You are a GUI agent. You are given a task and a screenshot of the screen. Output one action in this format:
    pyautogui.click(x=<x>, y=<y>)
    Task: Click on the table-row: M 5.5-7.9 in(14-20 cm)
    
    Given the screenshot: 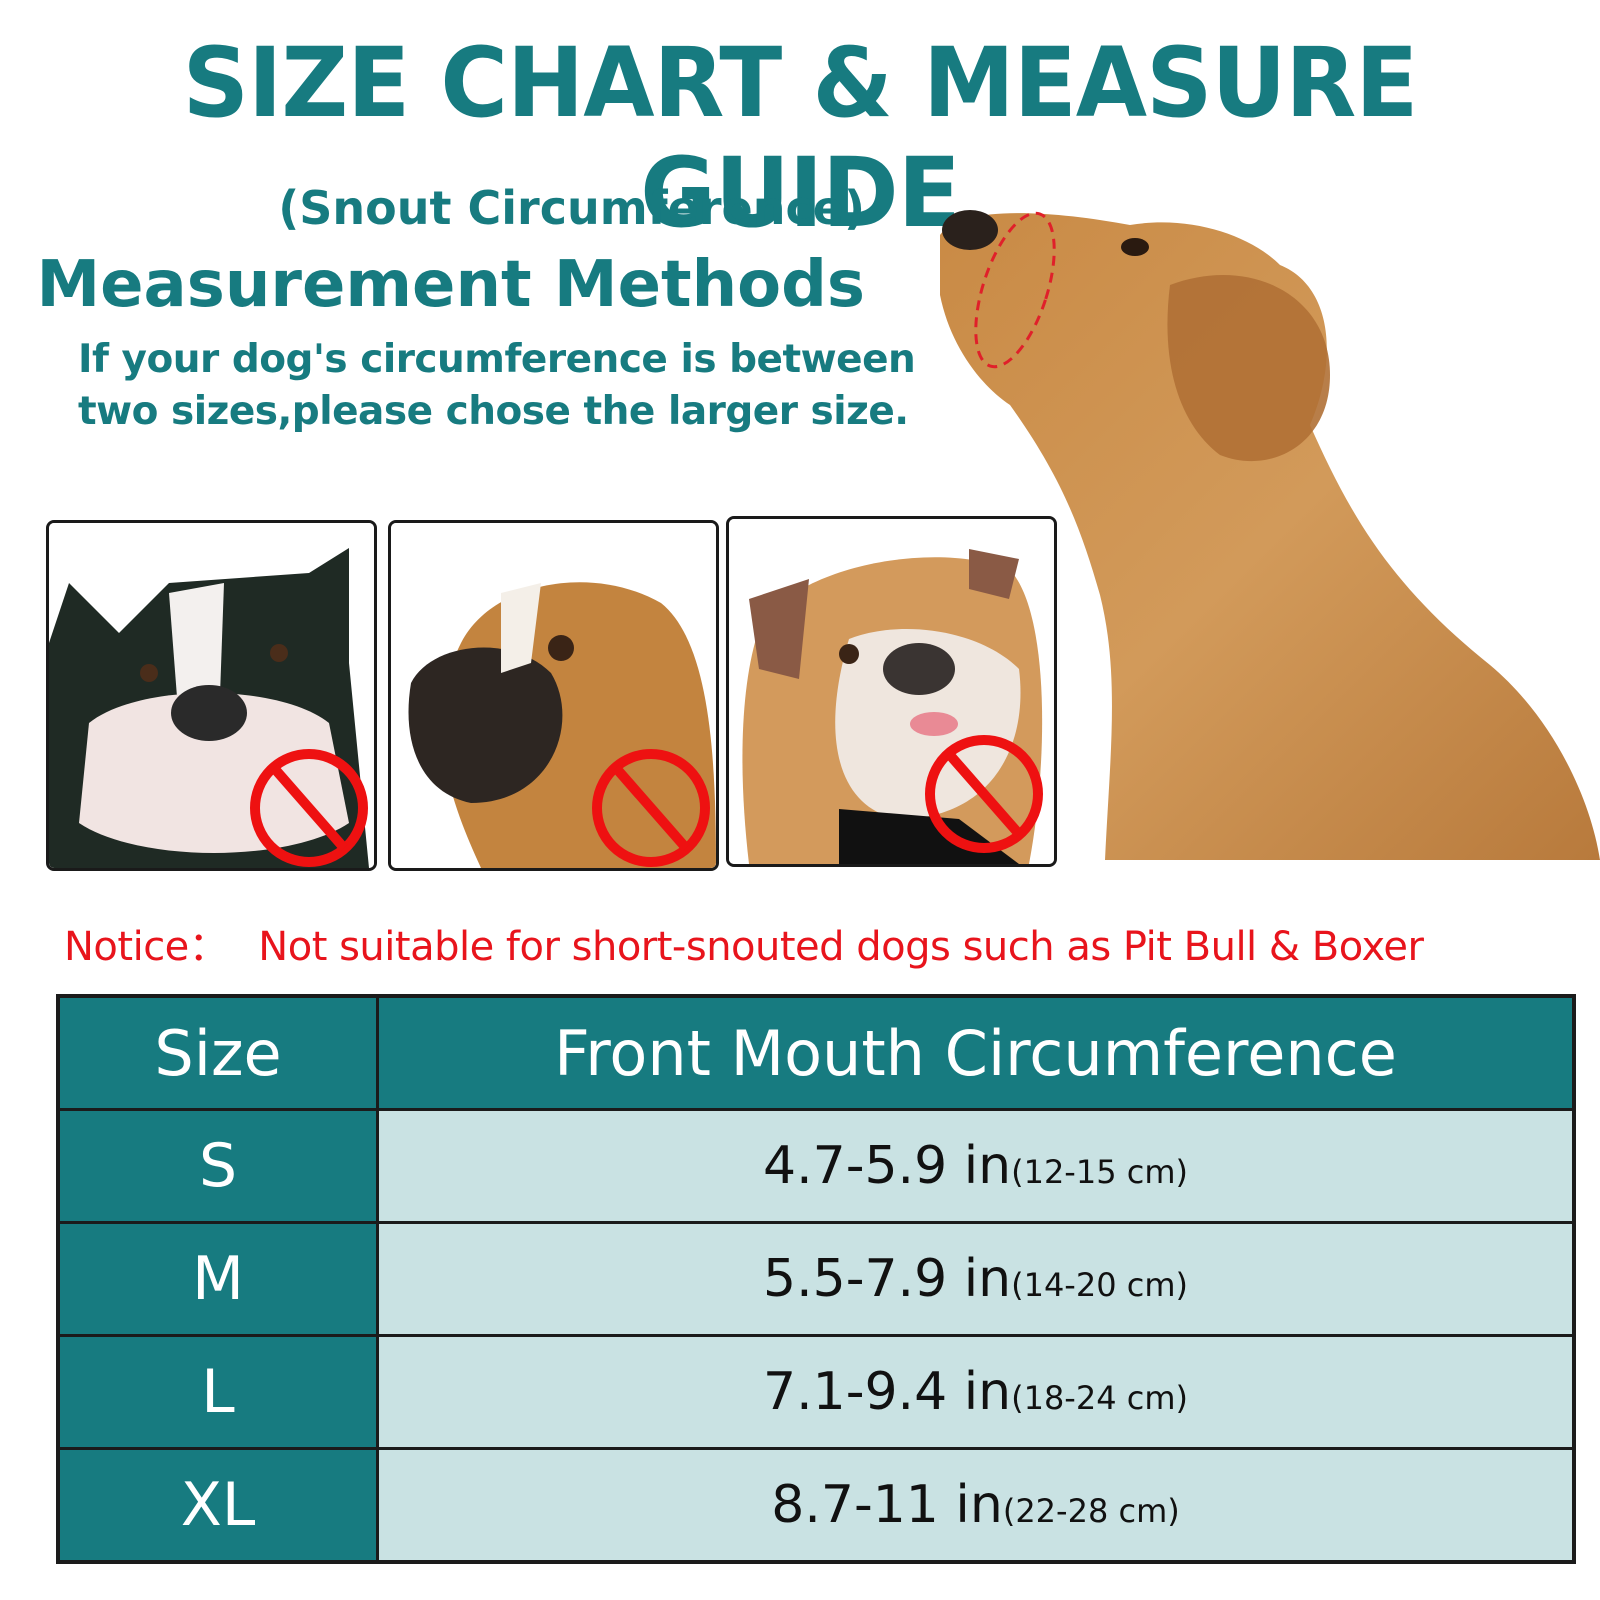 What is the action you would take?
    pyautogui.click(x=816, y=1279)
    